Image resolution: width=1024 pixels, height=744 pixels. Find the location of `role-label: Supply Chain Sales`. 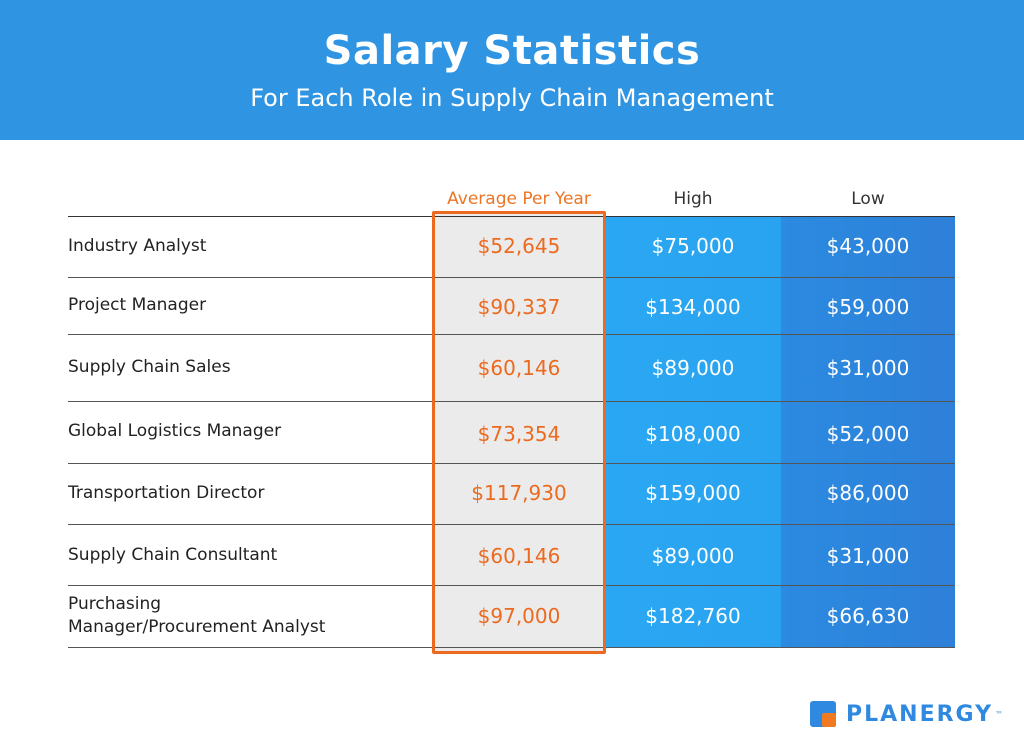

role-label: Supply Chain Sales is located at coordinates (149, 367).